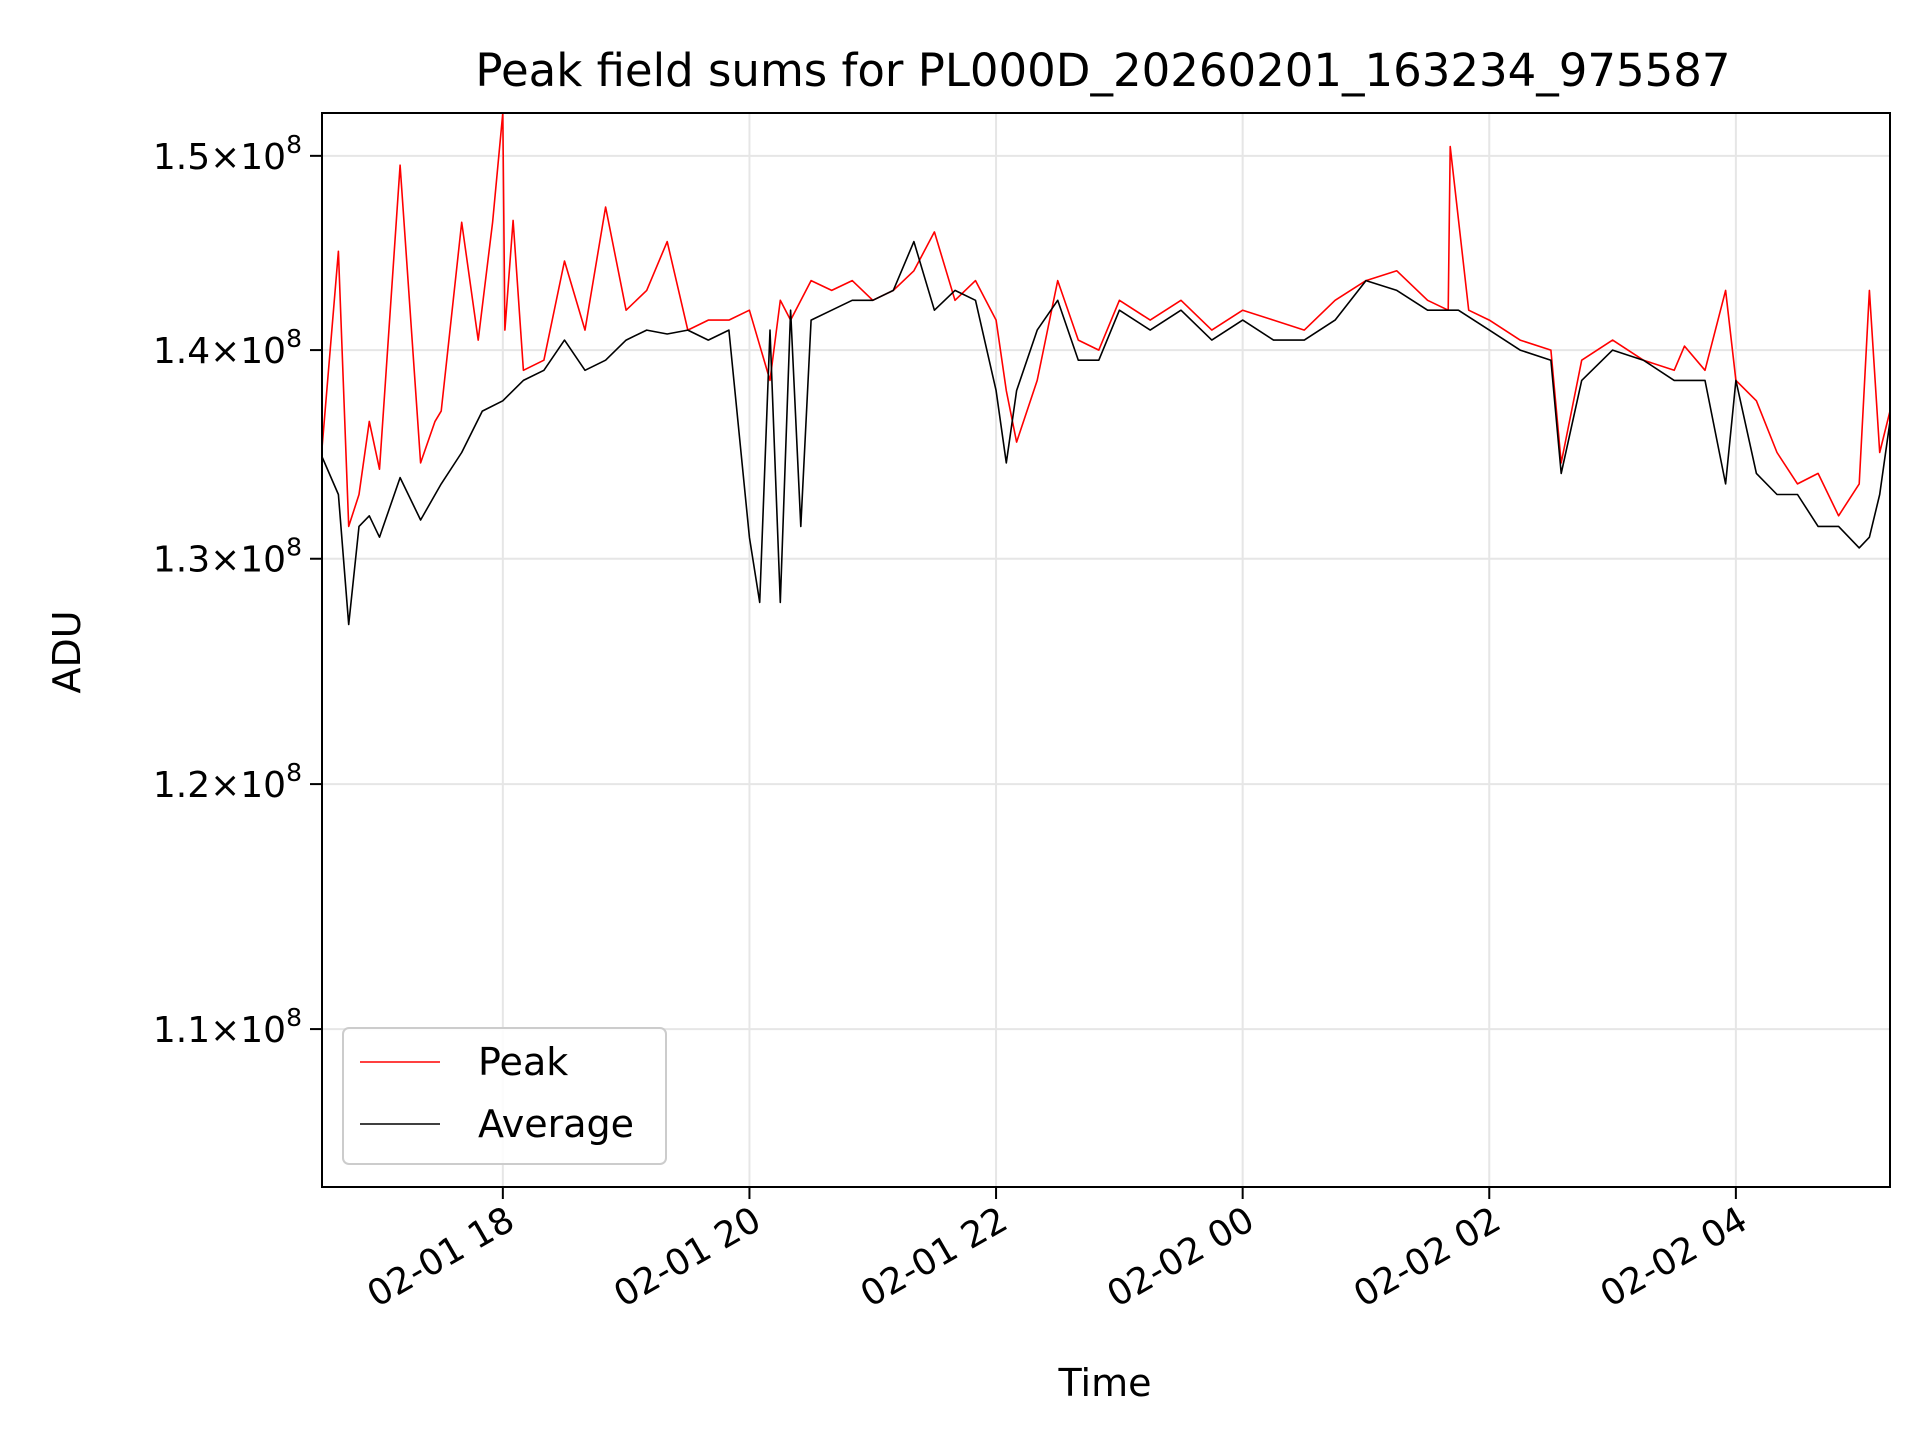  What do you see at coordinates (227, 1027) in the screenshot?
I see `y-tick-label: 1.1×108` at bounding box center [227, 1027].